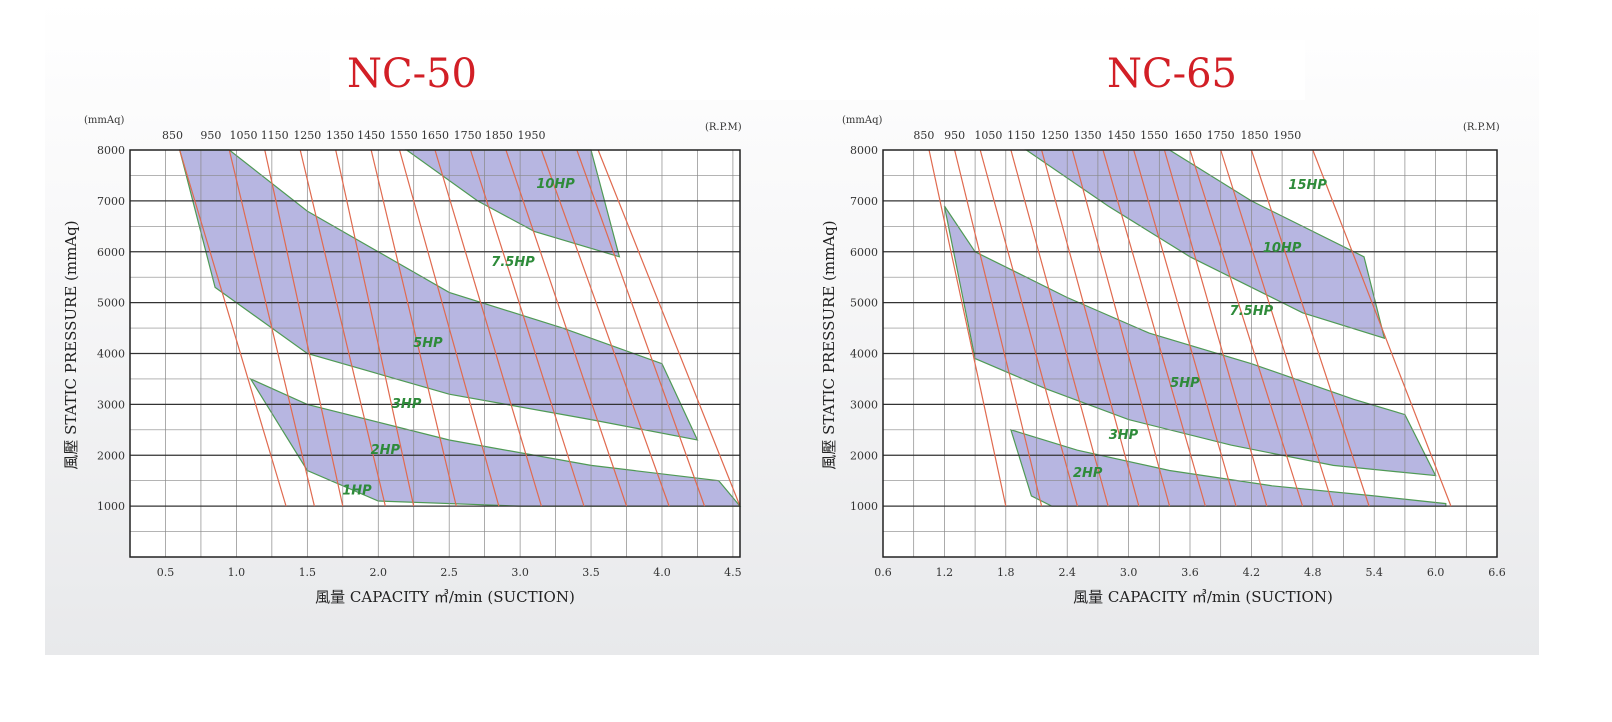 This screenshot has height=722, width=1612. What do you see at coordinates (662, 572) in the screenshot?
I see `x-tick-label: 4.0` at bounding box center [662, 572].